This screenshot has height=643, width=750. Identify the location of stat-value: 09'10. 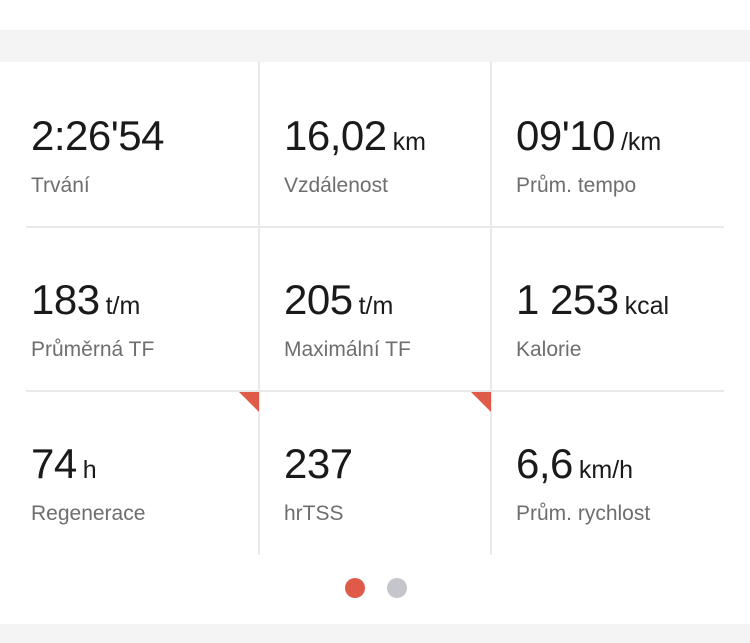
(565, 135).